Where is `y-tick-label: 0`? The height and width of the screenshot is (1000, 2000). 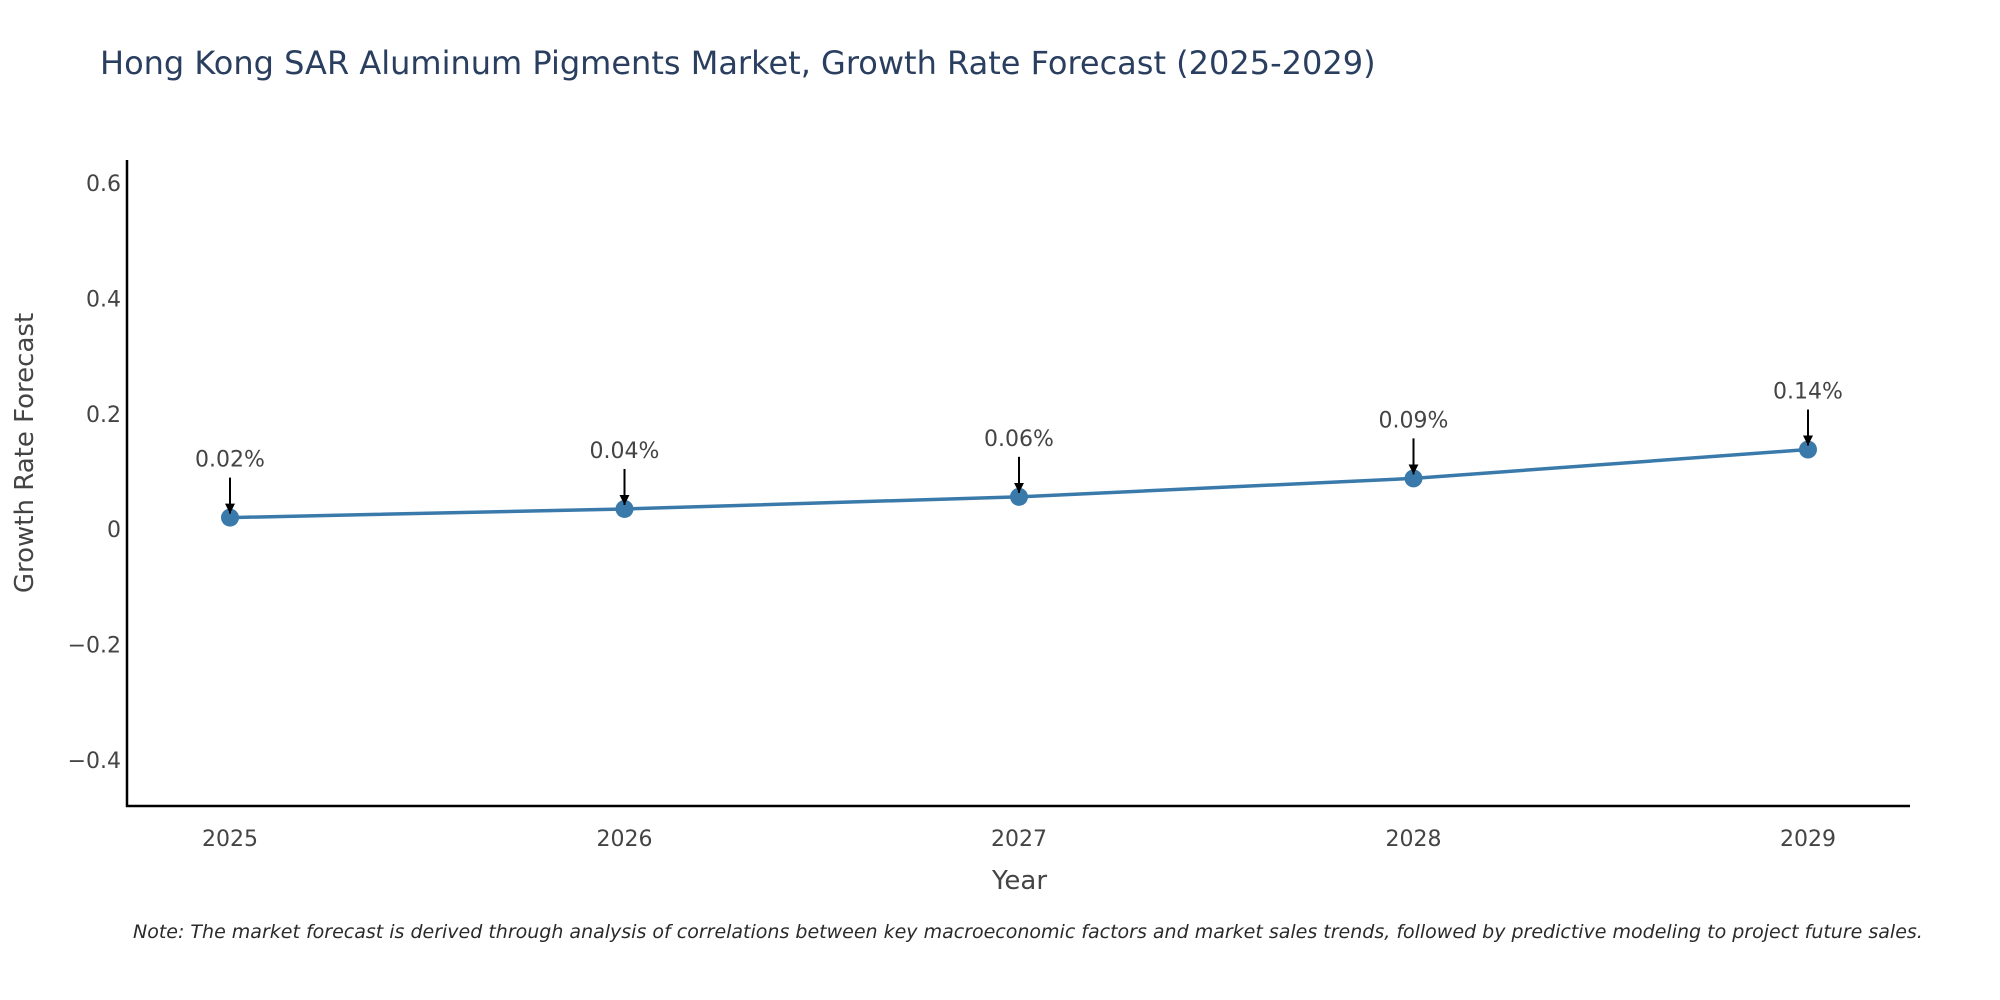 y-tick-label: 0 is located at coordinates (114, 530).